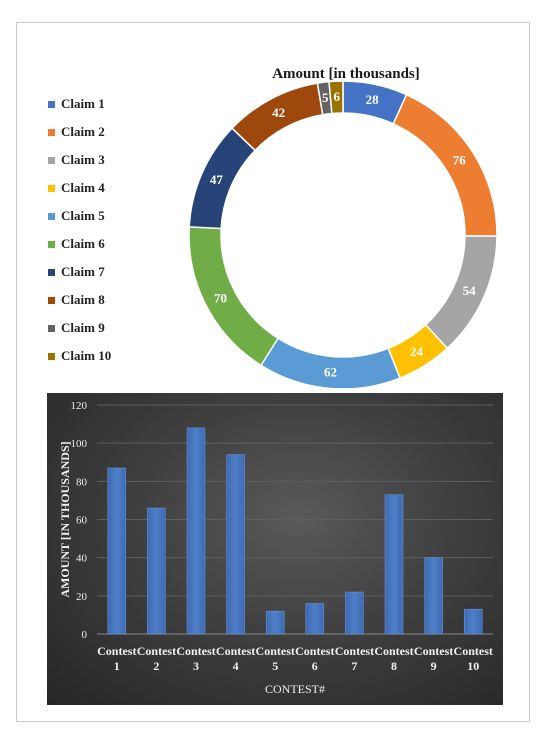 The width and height of the screenshot is (550, 750). I want to click on legend-label: Claim 6, so click(83, 243).